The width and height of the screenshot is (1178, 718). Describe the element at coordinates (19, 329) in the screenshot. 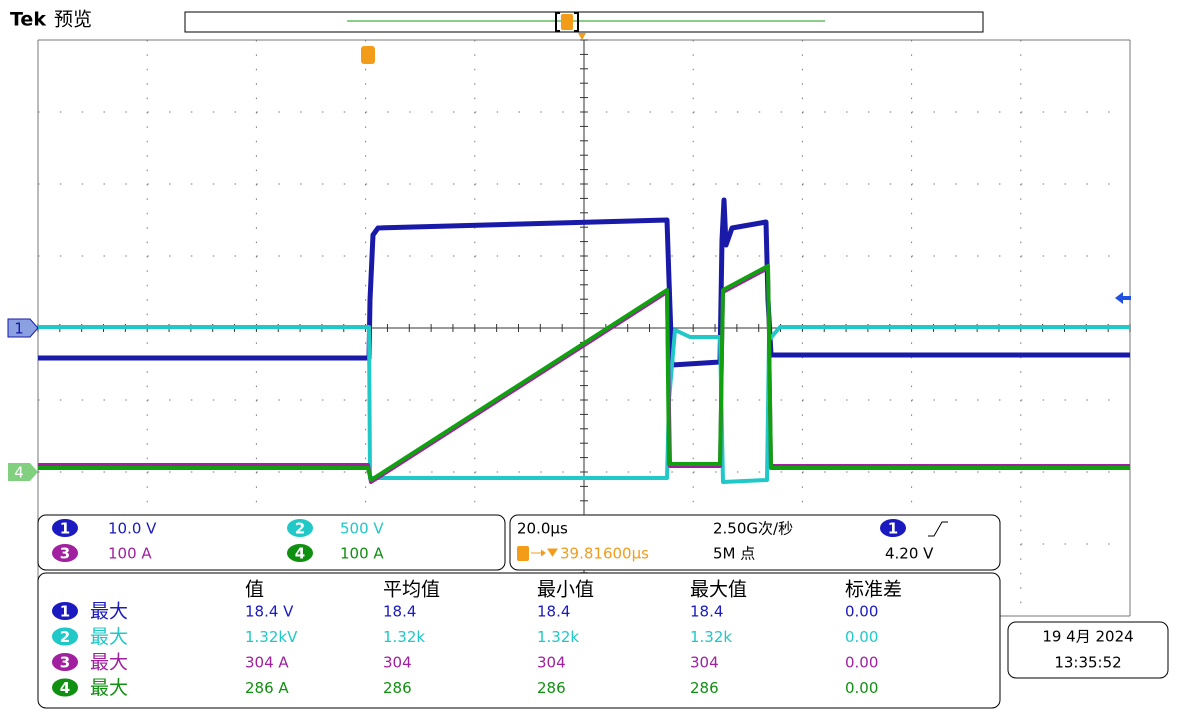

I see `ch1-marker-label: 1` at that location.